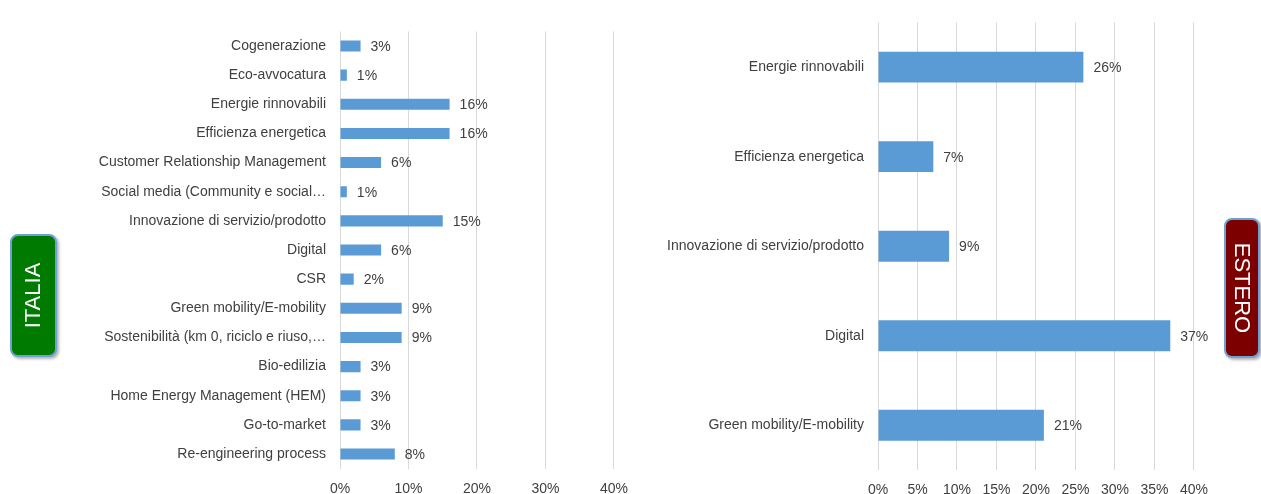  Describe the element at coordinates (32, 295) in the screenshot. I see `text: ITALIA` at that location.